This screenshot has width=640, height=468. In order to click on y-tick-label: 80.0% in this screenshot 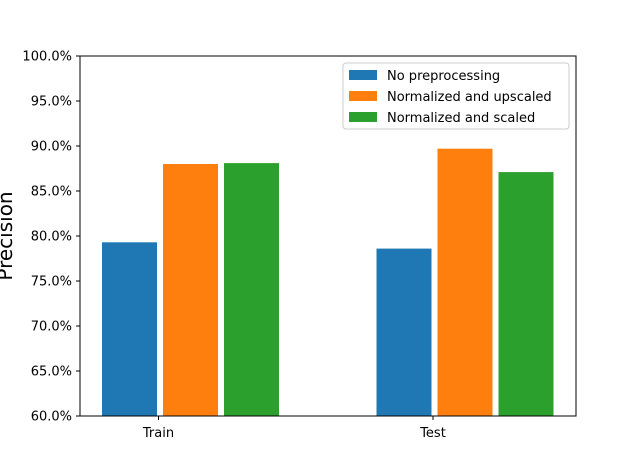, I will do `click(51, 237)`.